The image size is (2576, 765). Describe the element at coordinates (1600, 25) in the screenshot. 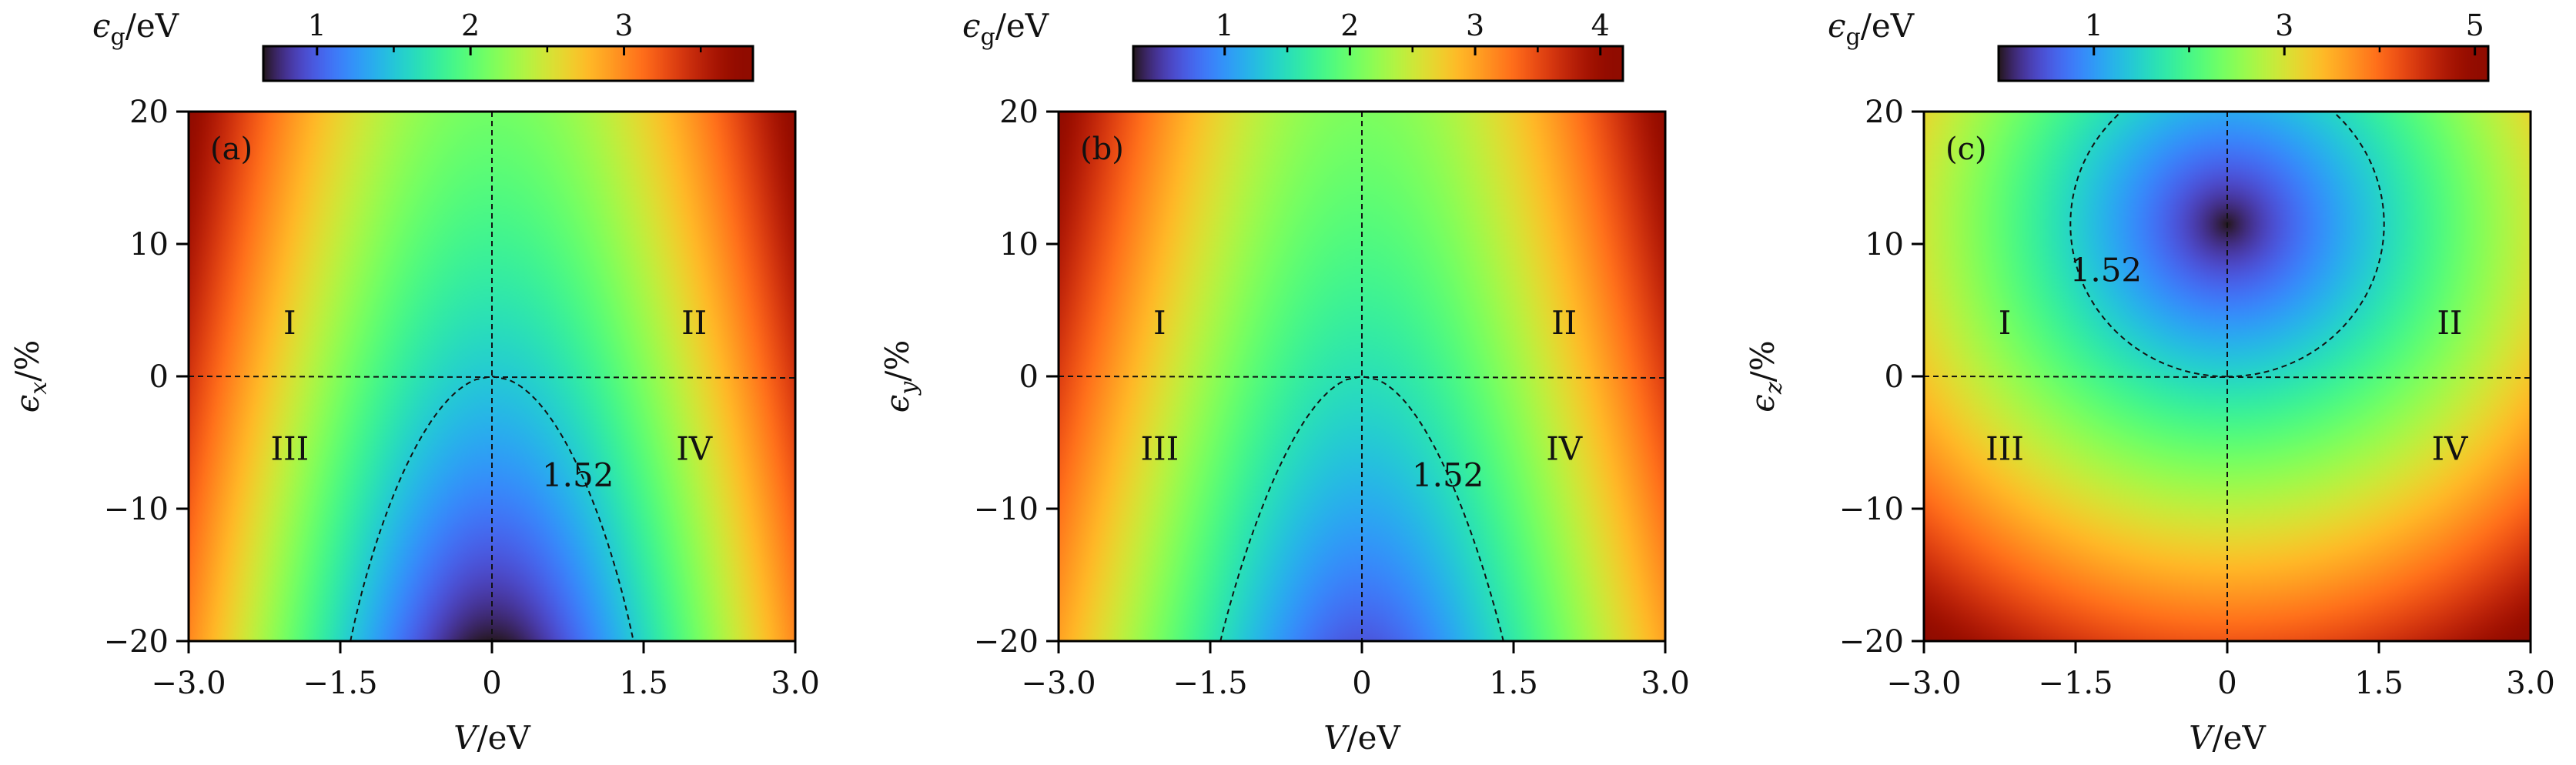

I see `colorbar-tick-label: 4` at that location.